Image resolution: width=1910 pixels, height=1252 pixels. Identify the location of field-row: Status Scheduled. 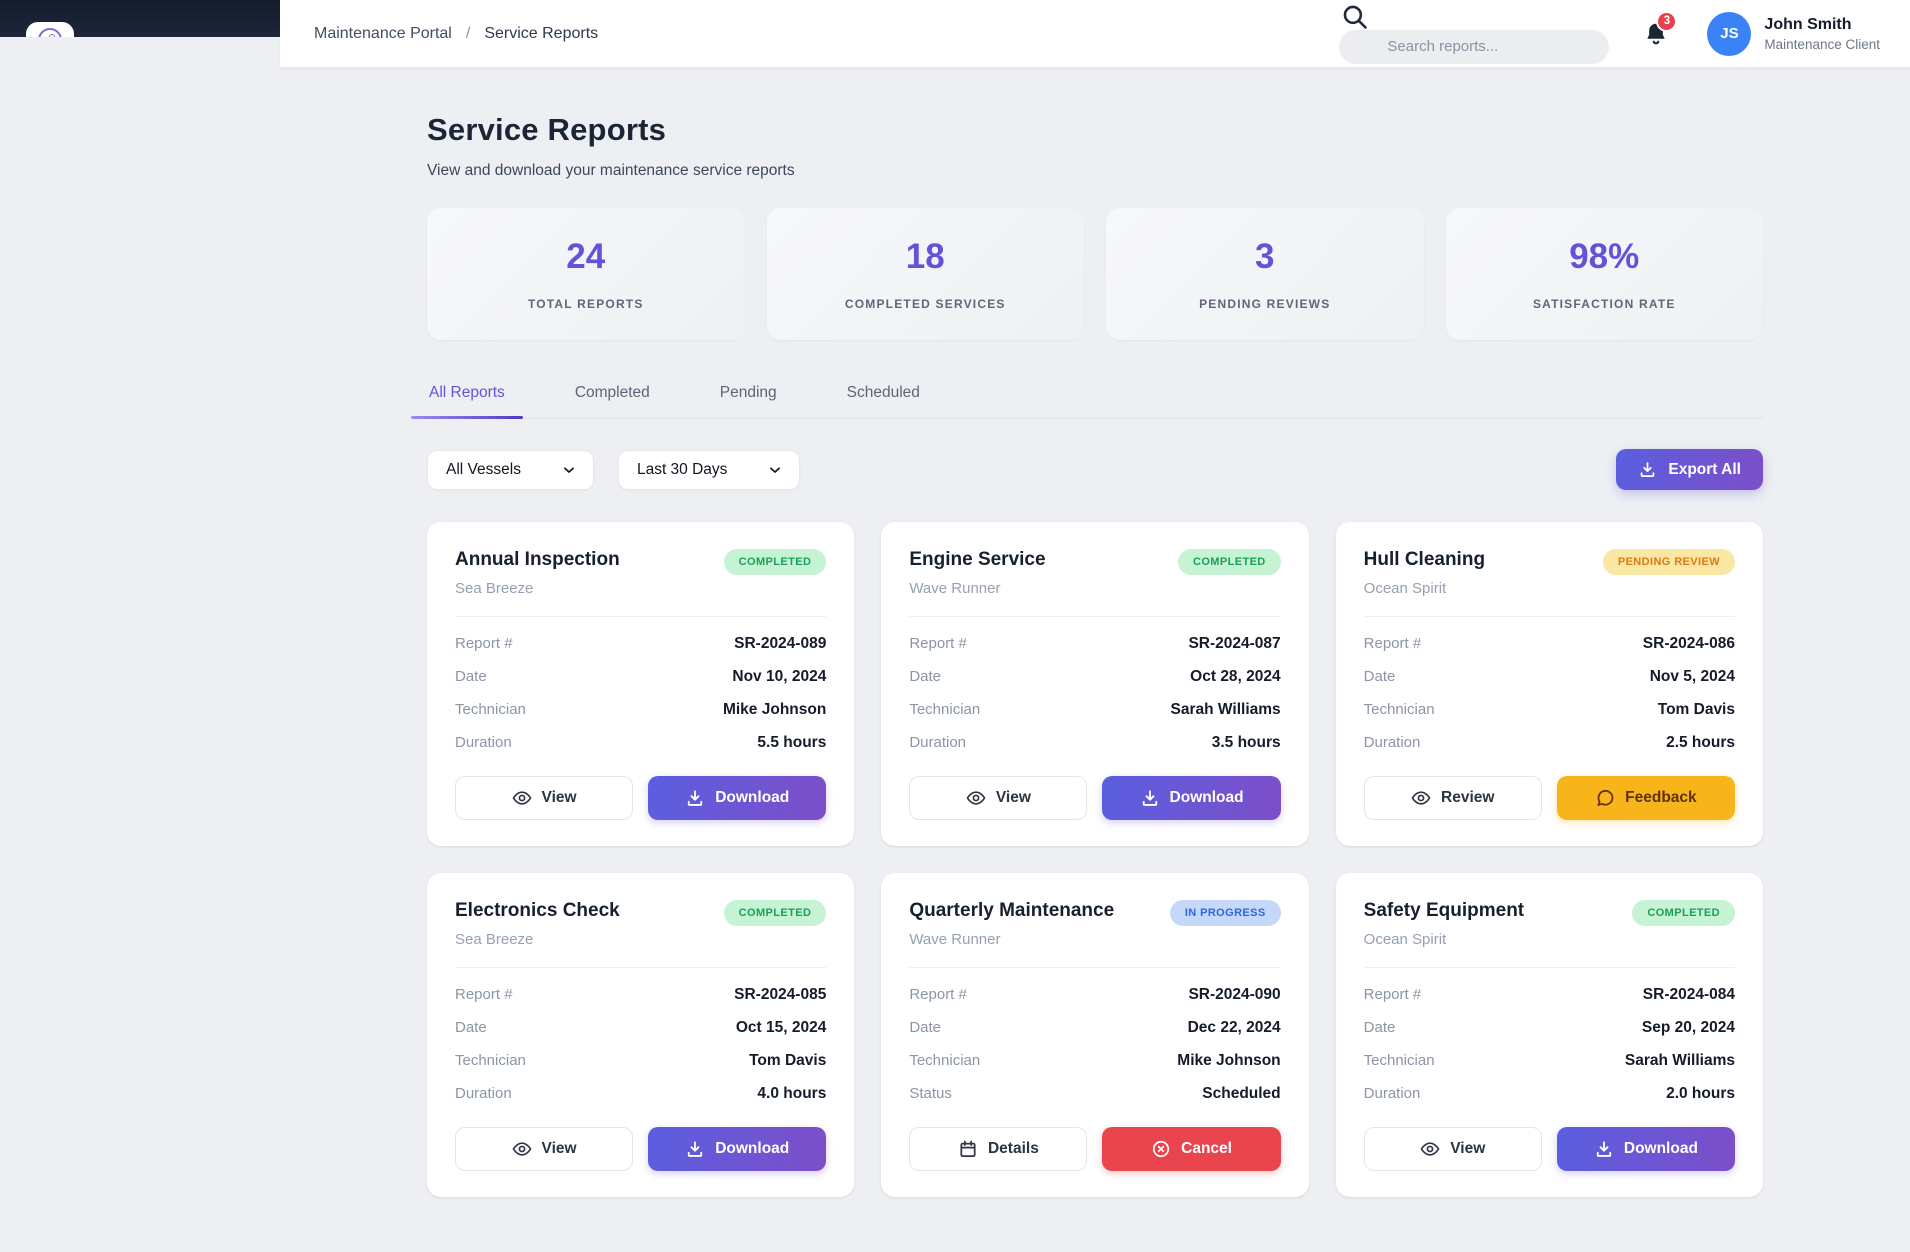
(1094, 1093).